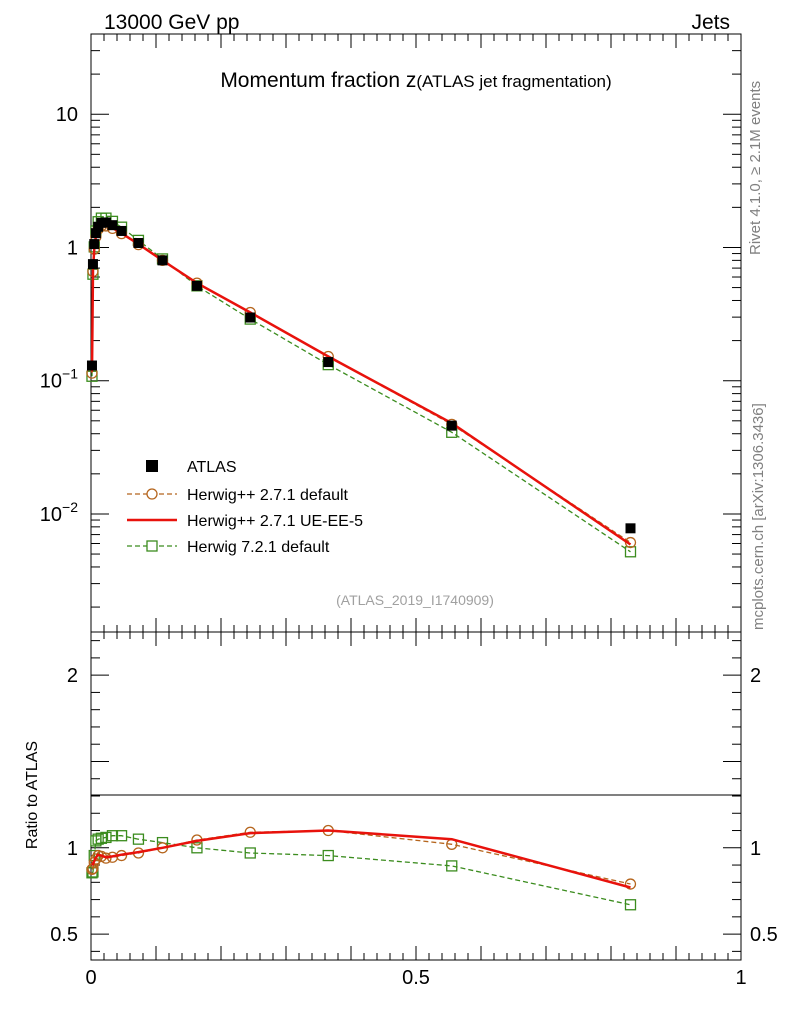  What do you see at coordinates (32, 795) in the screenshot?
I see `ratio-y-label: Ratio to ATLAS` at bounding box center [32, 795].